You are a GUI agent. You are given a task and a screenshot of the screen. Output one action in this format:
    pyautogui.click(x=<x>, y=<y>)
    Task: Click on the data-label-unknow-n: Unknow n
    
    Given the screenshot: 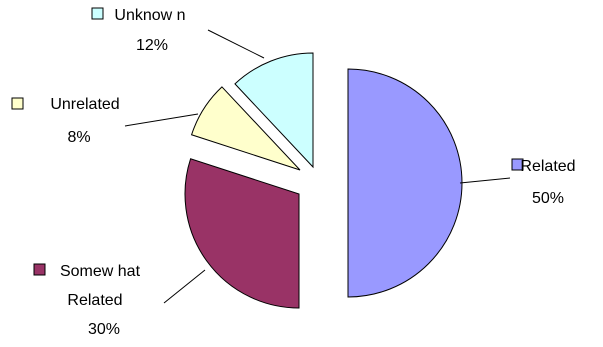 What is the action you would take?
    pyautogui.click(x=149, y=15)
    